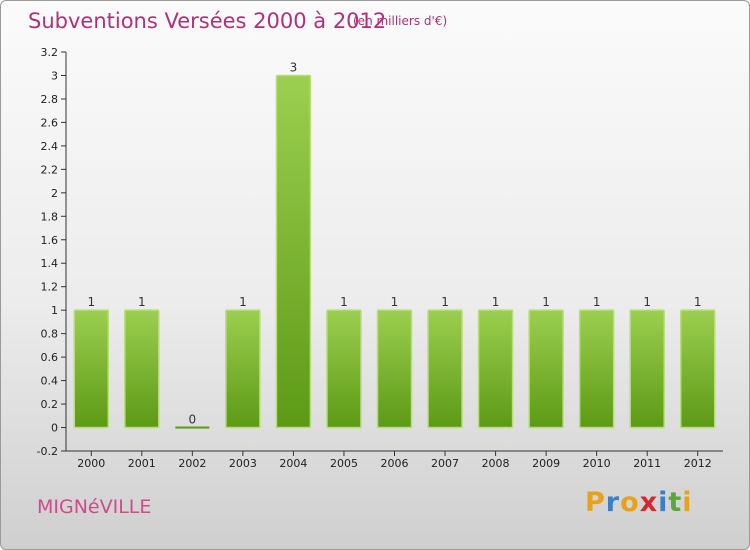 This screenshot has width=750, height=550. I want to click on data-label: 3, so click(294, 67).